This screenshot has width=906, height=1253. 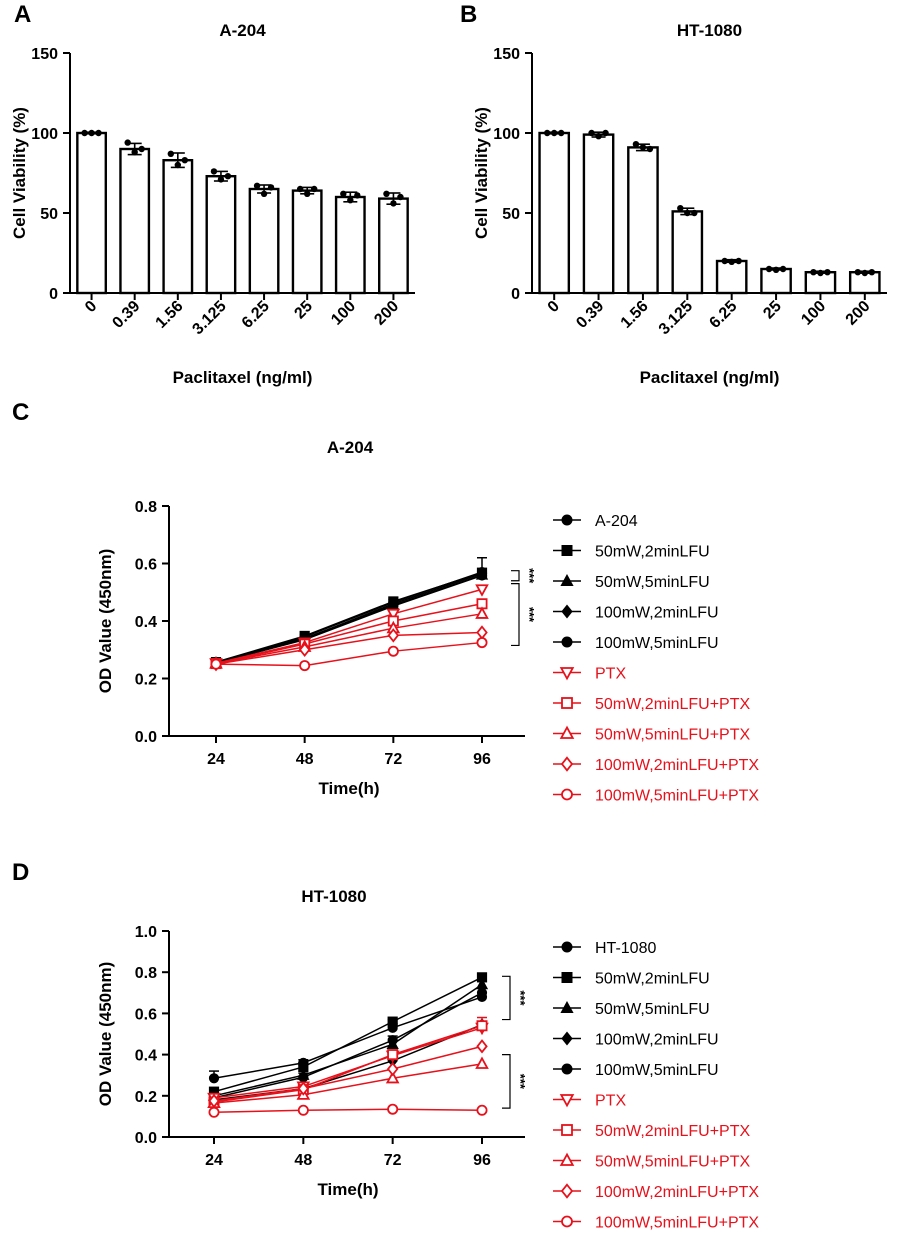 What do you see at coordinates (625, 948) in the screenshot?
I see `legend-label: HT-1080` at bounding box center [625, 948].